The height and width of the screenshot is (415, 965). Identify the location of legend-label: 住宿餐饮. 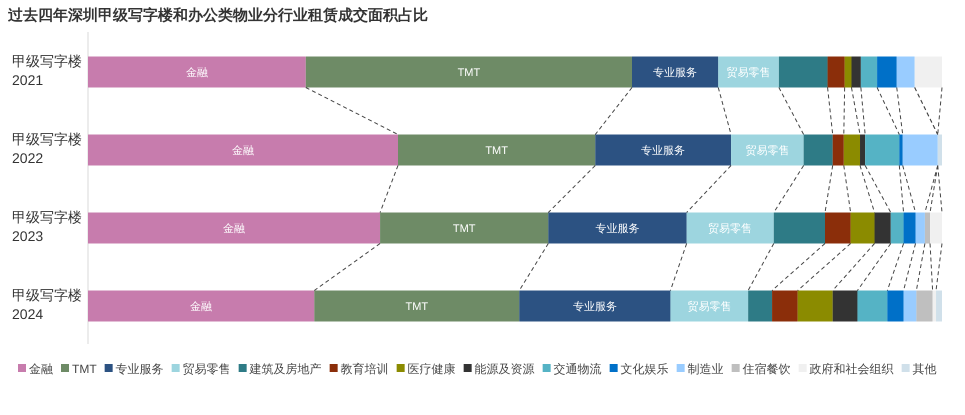
(766, 369).